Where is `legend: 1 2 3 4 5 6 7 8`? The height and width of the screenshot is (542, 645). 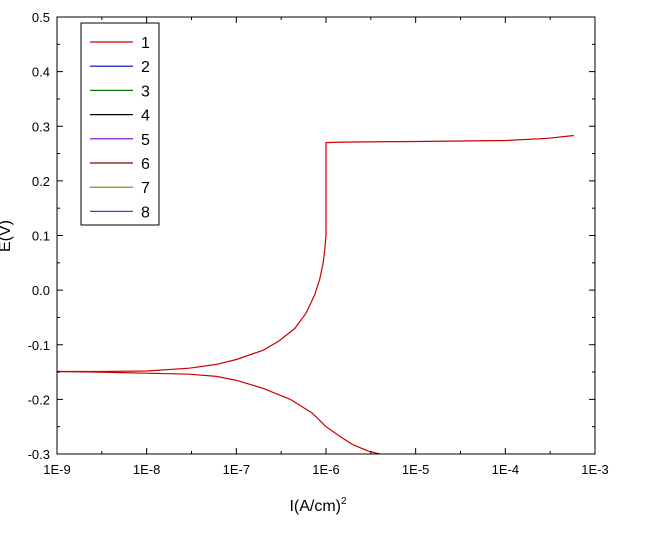
legend: 1 2 3 4 5 6 7 8 is located at coordinates (120, 124).